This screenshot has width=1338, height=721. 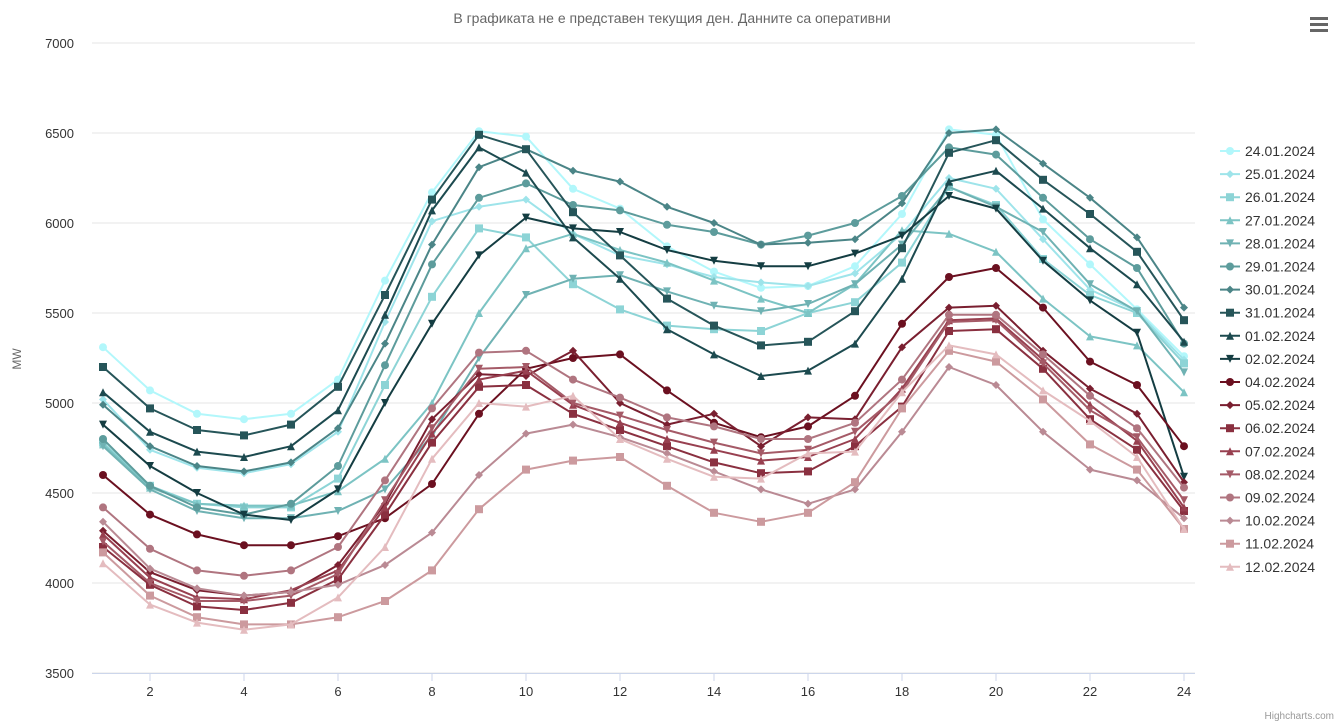 What do you see at coordinates (1267, 544) in the screenshot?
I see `legend-item: 11.02.2024` at bounding box center [1267, 544].